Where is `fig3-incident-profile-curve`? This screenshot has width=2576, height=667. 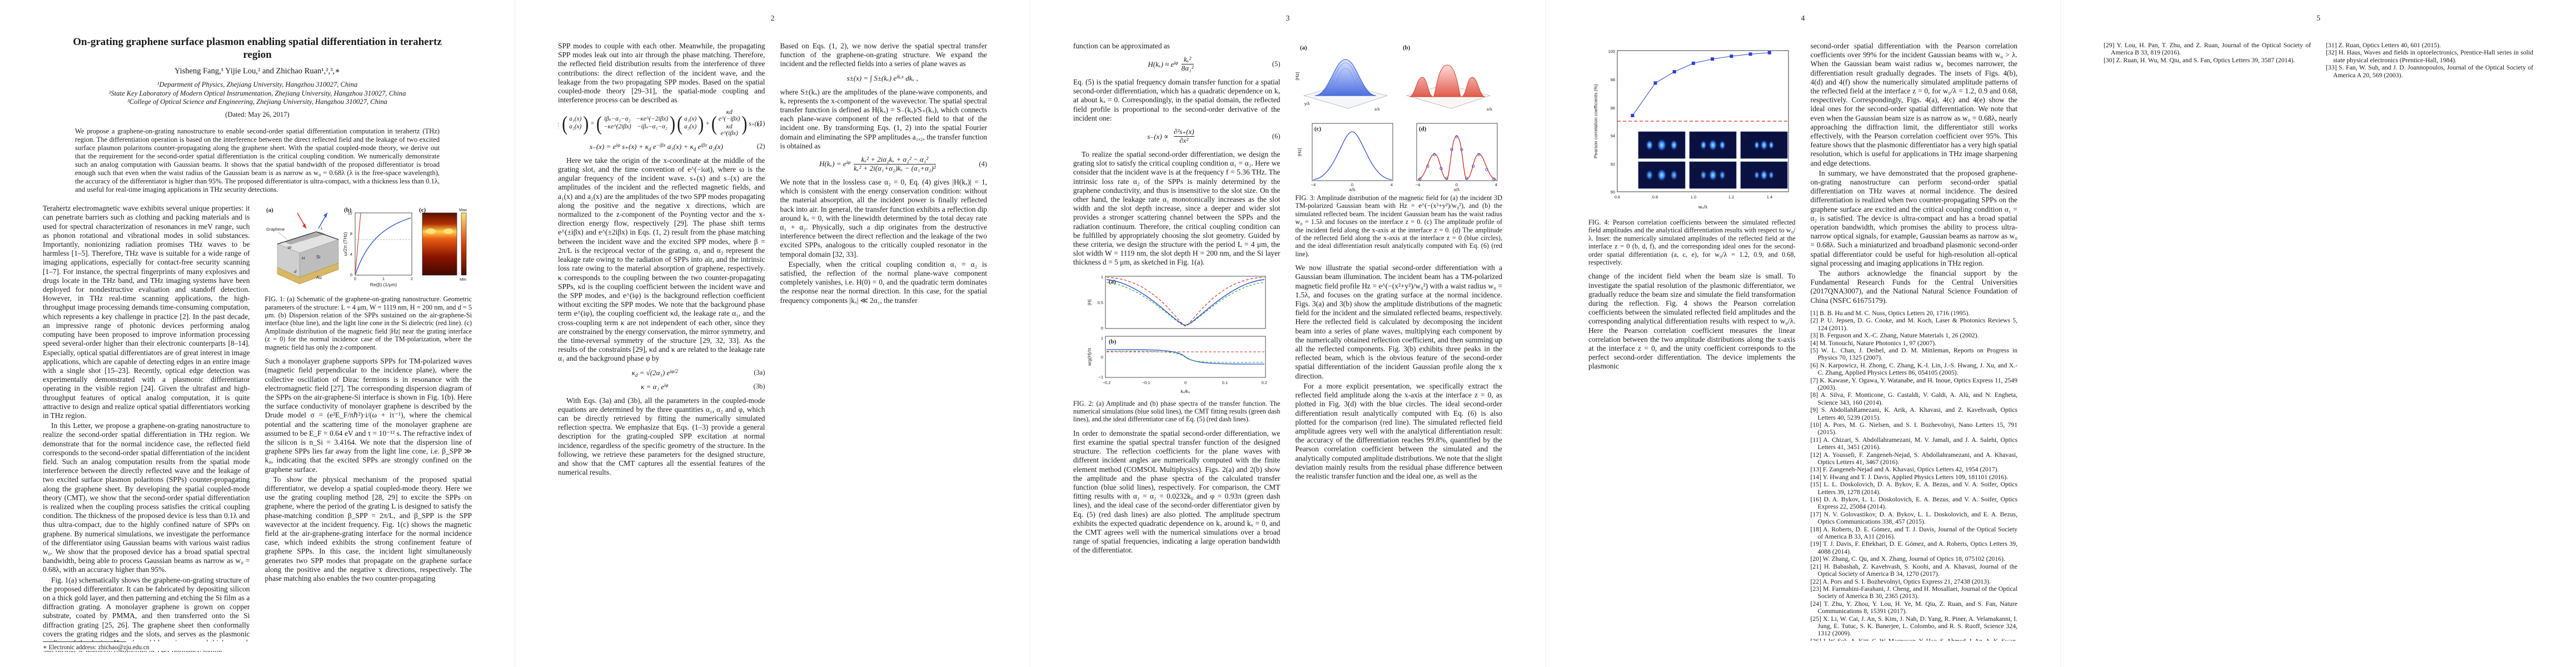
fig3-incident-profile-curve is located at coordinates (1352, 155).